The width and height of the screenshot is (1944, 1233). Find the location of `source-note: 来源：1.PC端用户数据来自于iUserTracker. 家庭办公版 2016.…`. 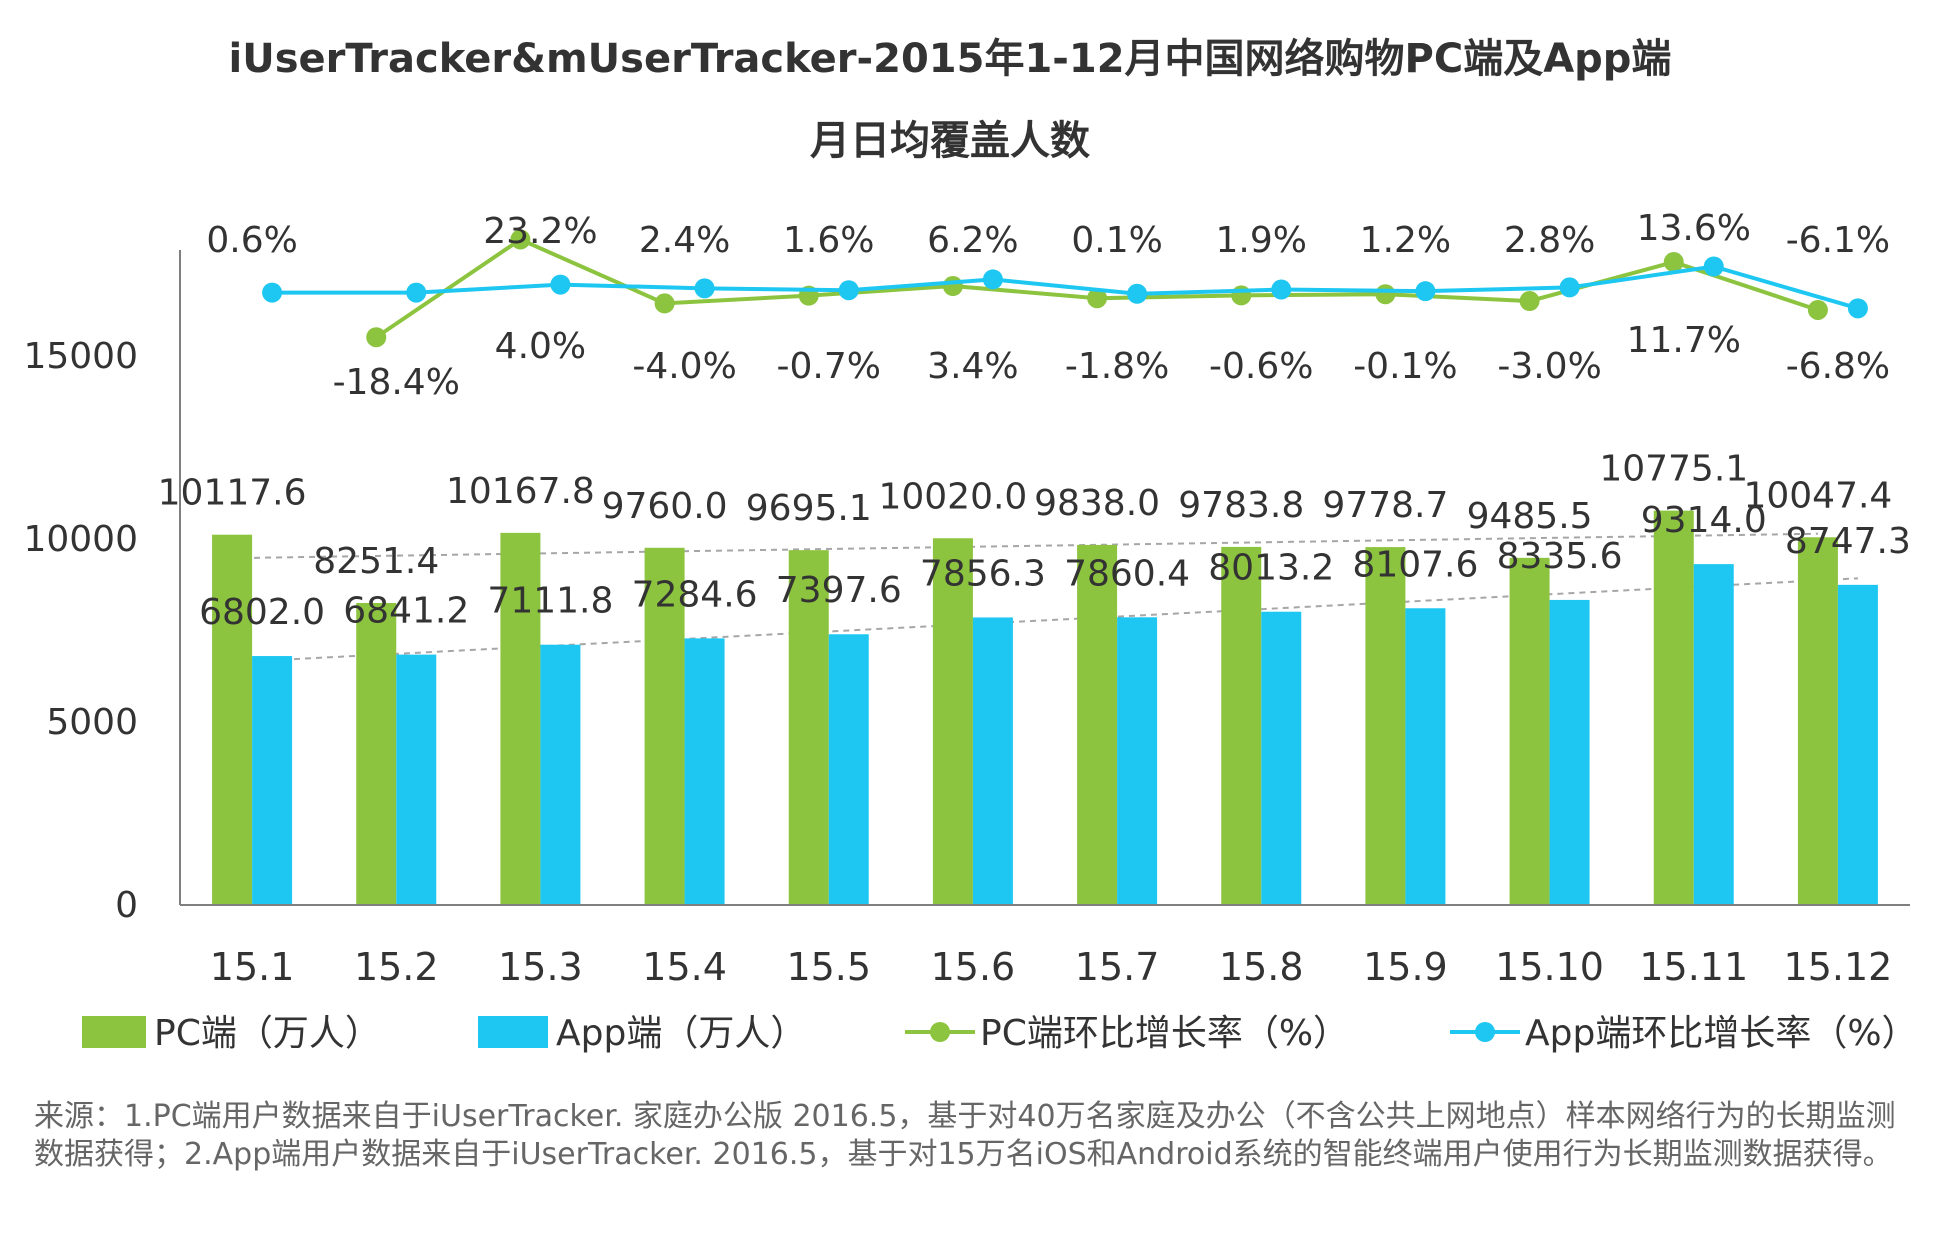

source-note: 来源：1.PC端用户数据来自于iUserTracker. 家庭办公版 2016.… is located at coordinates (965, 1135).